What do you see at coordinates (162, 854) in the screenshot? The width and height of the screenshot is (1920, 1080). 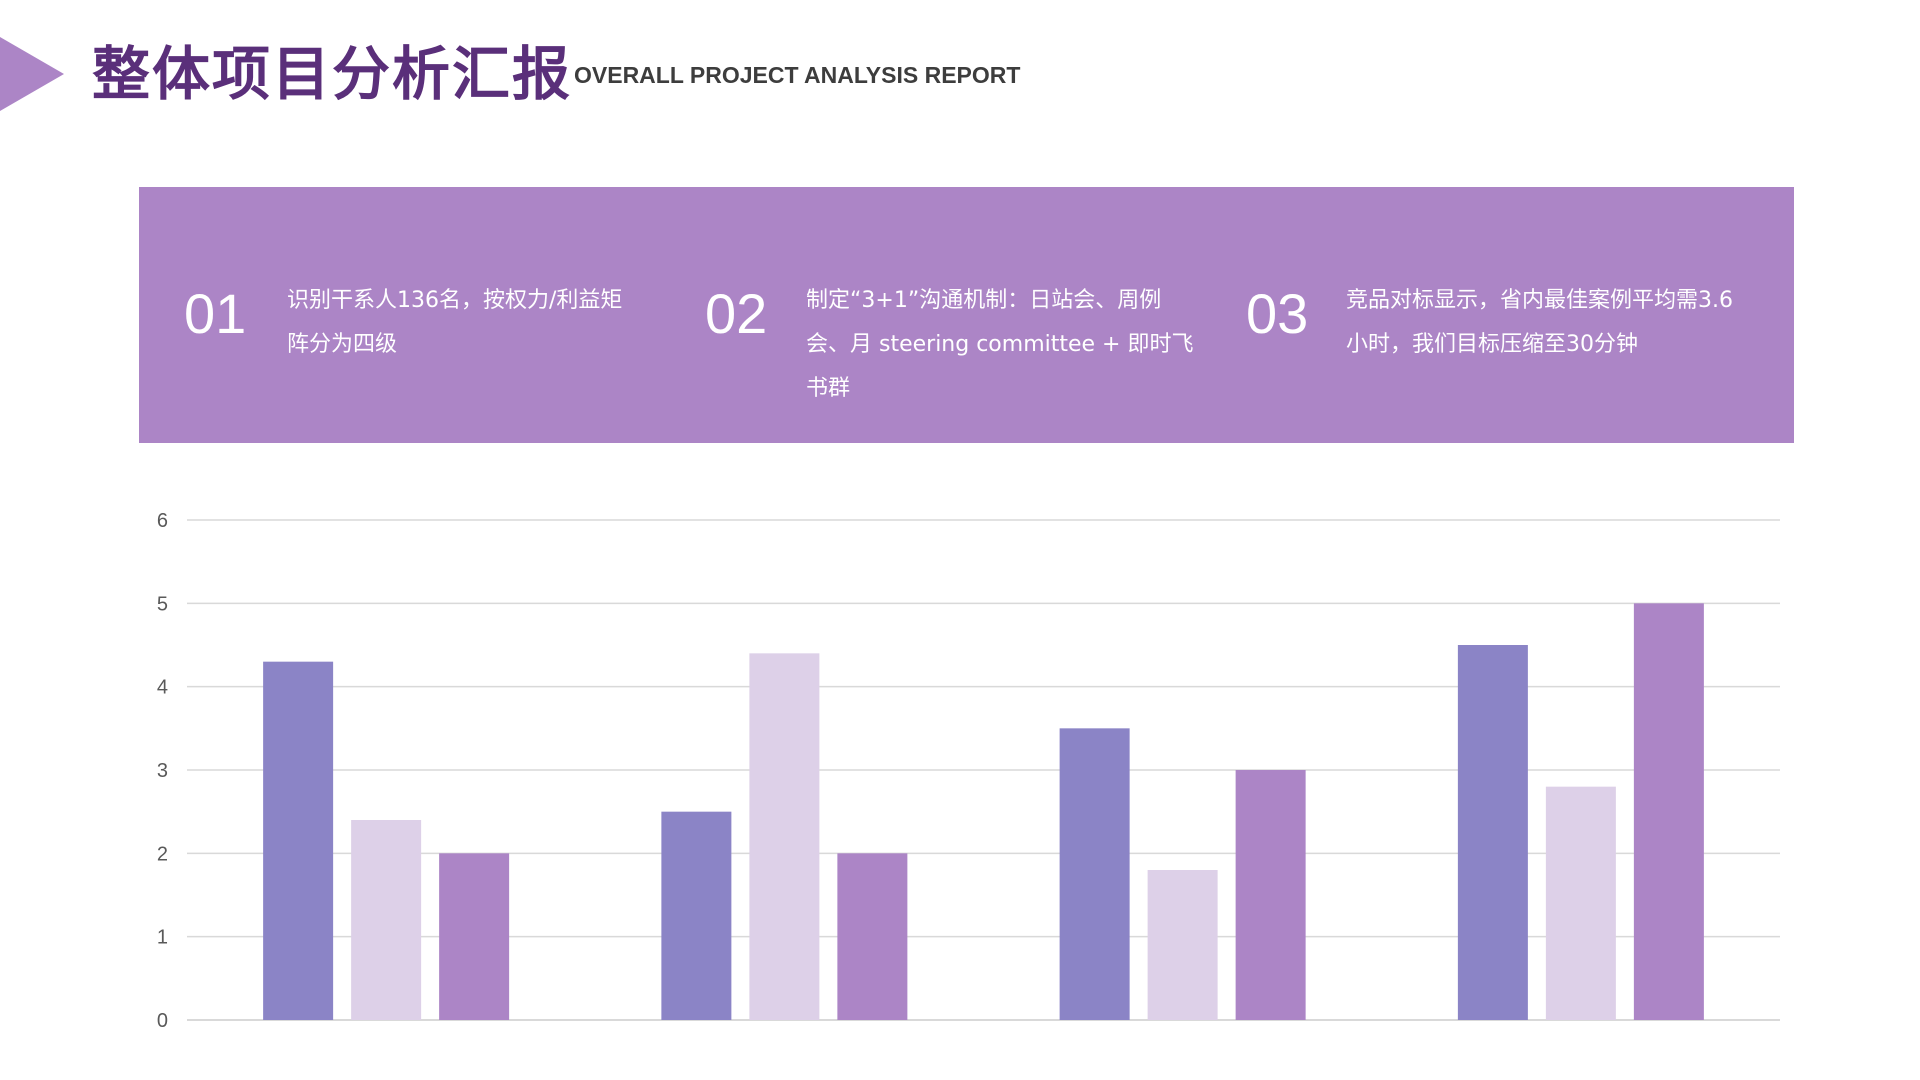 I see `y-tick-label: 2` at bounding box center [162, 854].